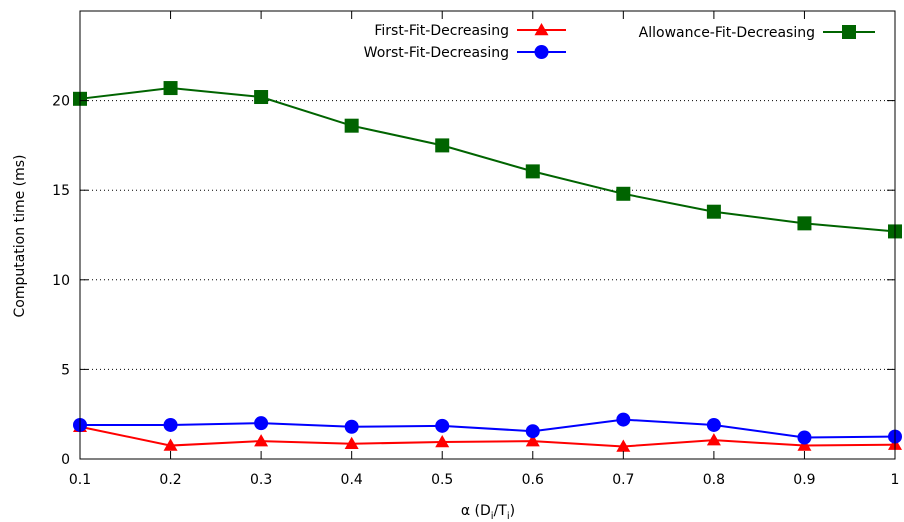 The image size is (904, 522). I want to click on x-tick-label: 0.9, so click(804, 480).